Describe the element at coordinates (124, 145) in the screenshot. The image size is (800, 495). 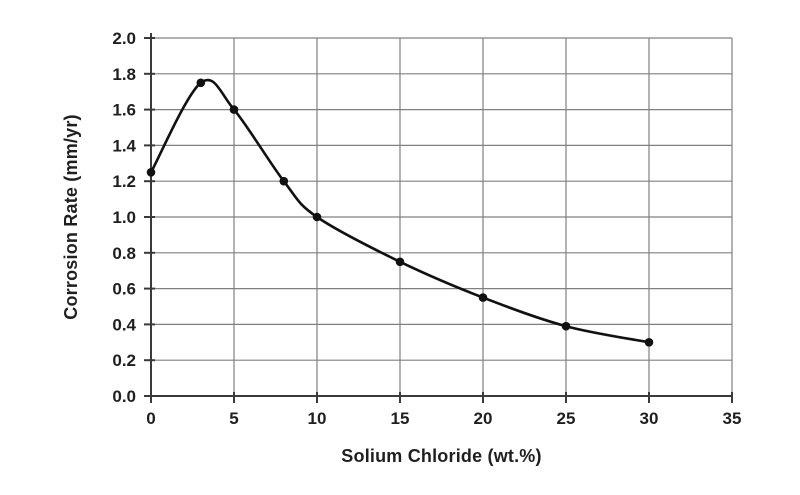
I see `y-tick-label: 1.4` at that location.